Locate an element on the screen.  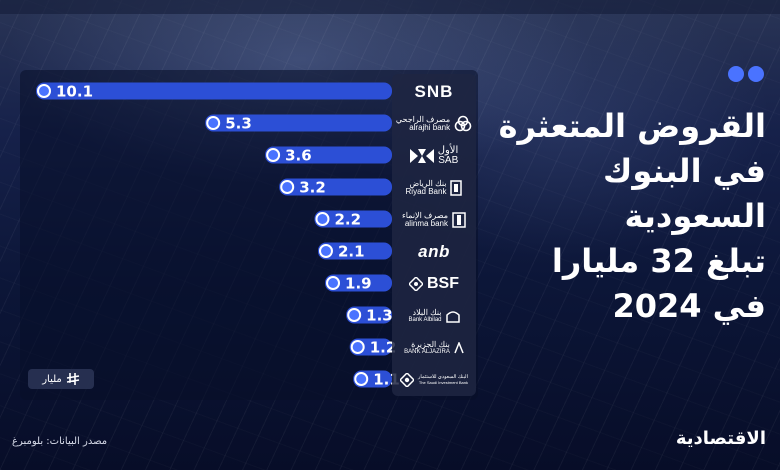
logo-riyad: بنك الرياض Riyad Bank is located at coordinates (434, 188).